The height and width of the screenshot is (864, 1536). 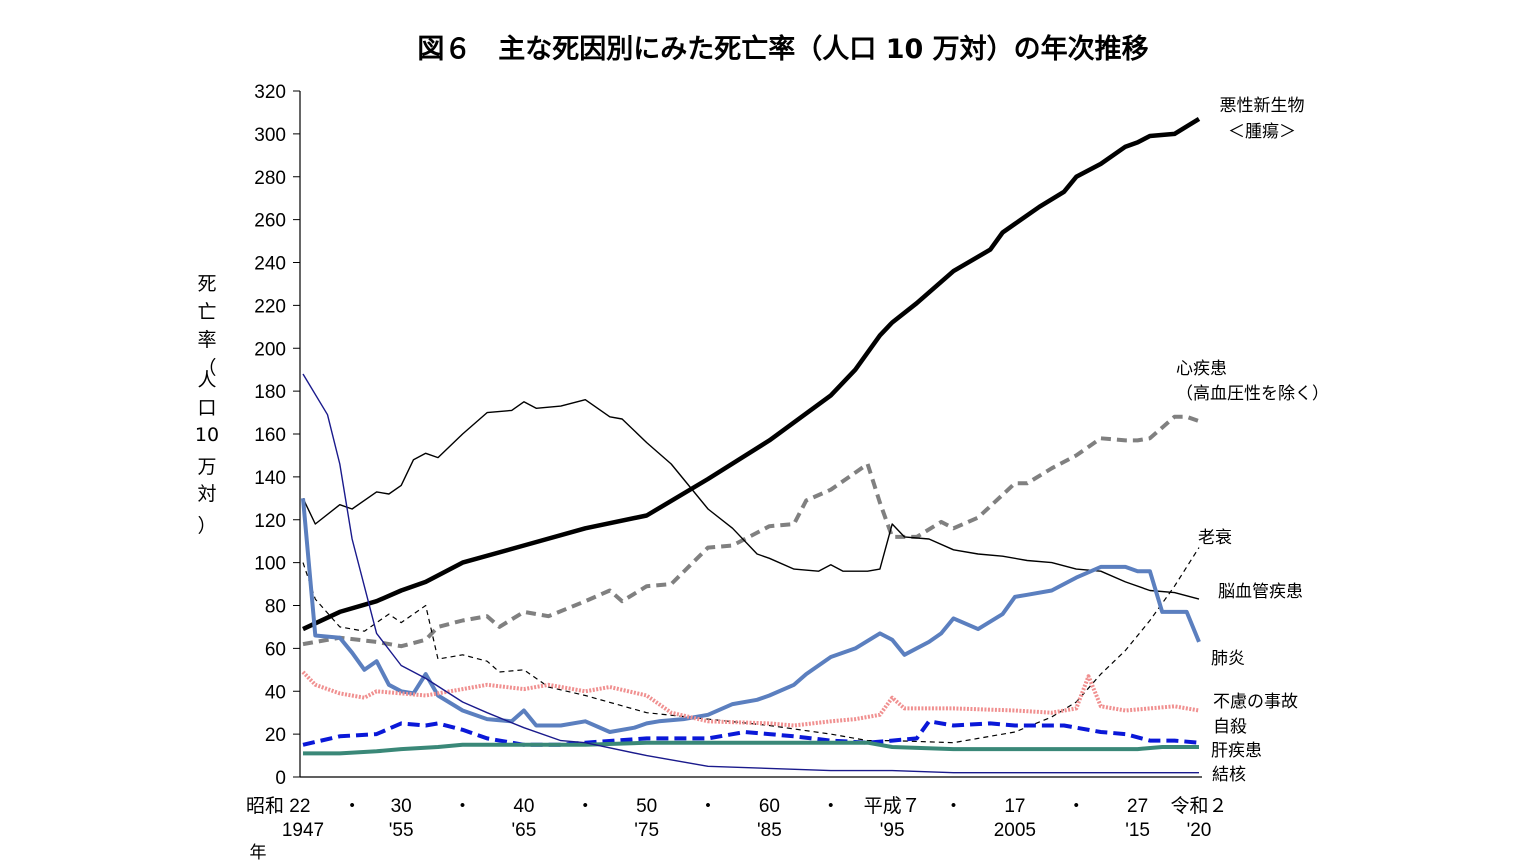 What do you see at coordinates (1230, 727) in the screenshot?
I see `series-label: 自殺` at bounding box center [1230, 727].